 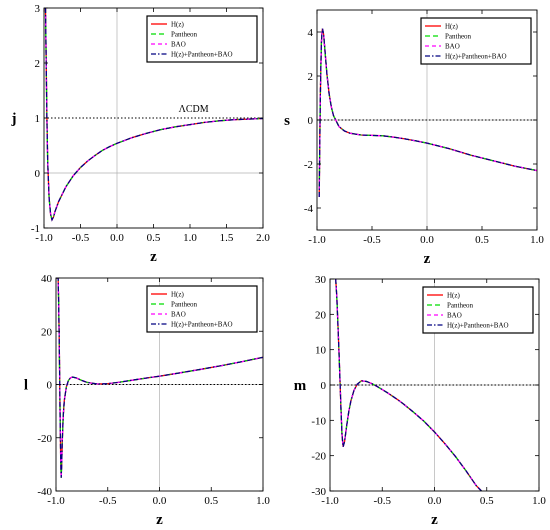 What do you see at coordinates (300, 386) in the screenshot?
I see `y-axis-label: m` at bounding box center [300, 386].